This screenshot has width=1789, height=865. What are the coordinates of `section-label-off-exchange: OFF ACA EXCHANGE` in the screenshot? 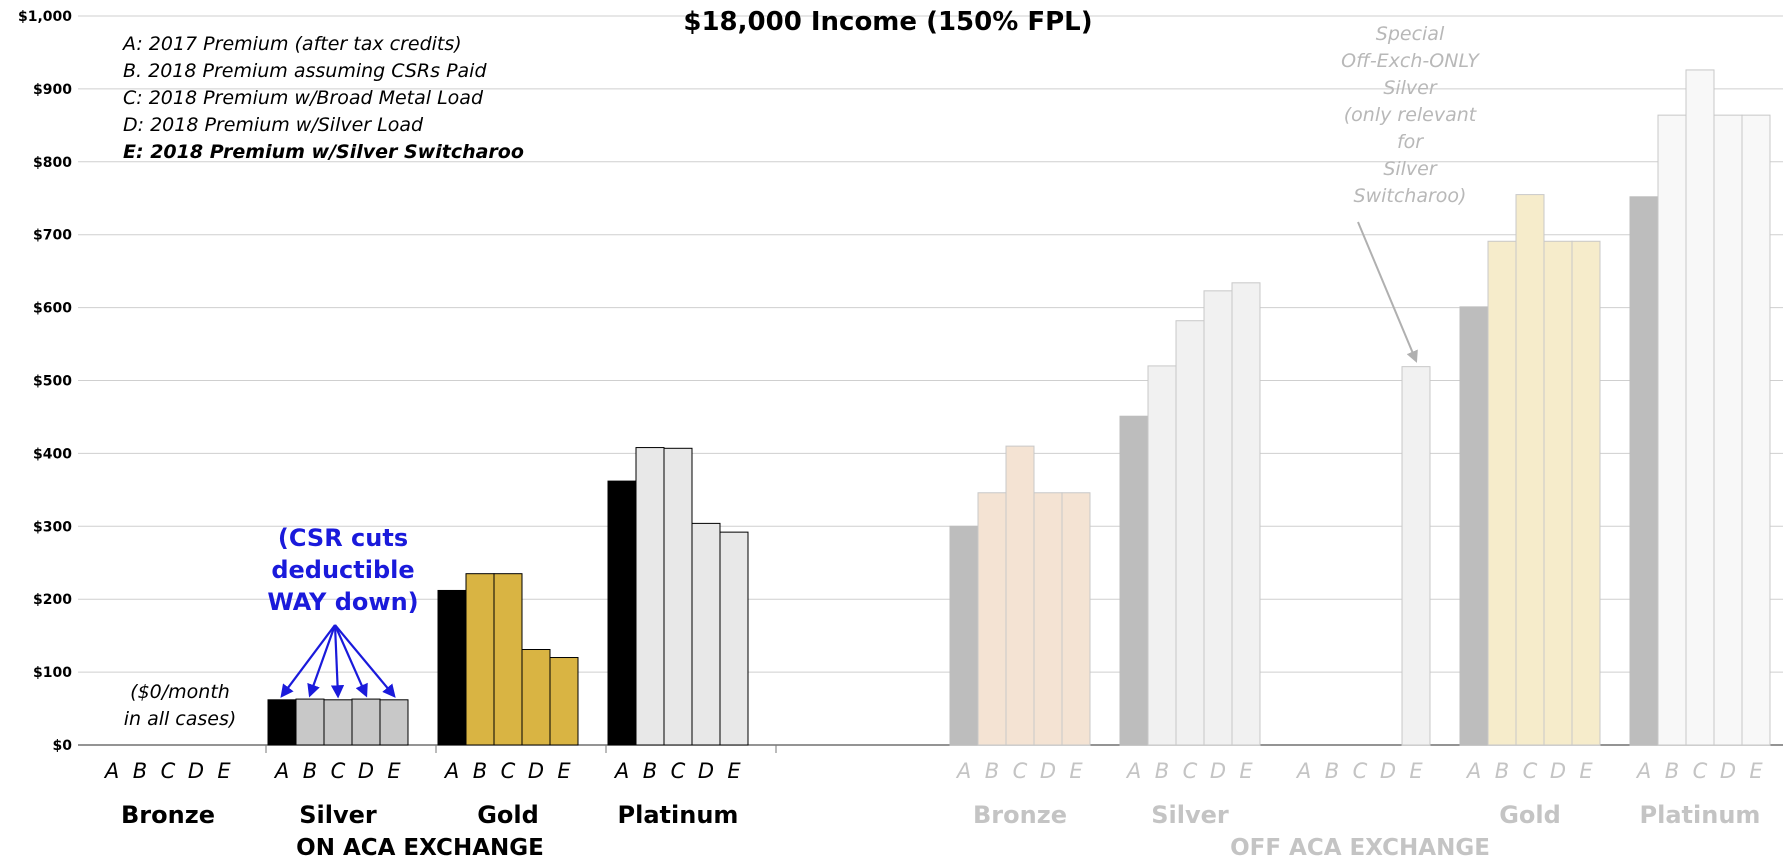 It's located at (1360, 848).